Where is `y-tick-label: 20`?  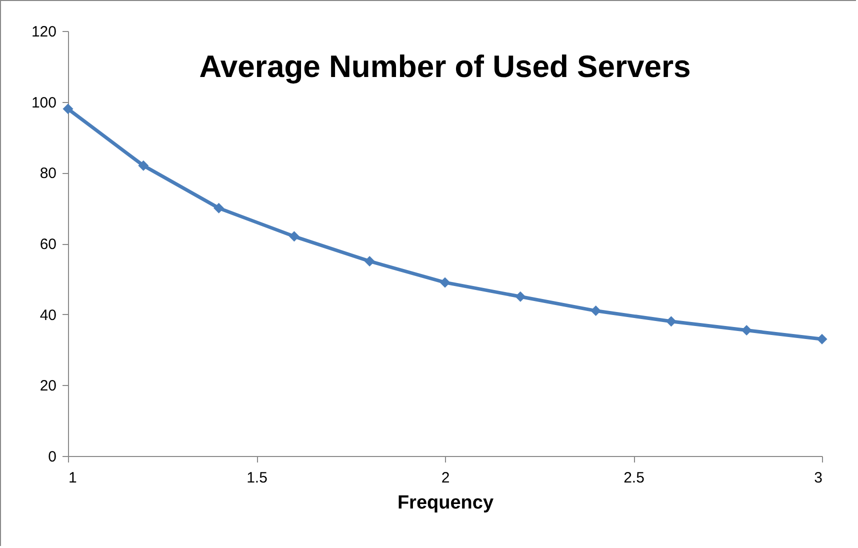
y-tick-label: 20 is located at coordinates (48, 386).